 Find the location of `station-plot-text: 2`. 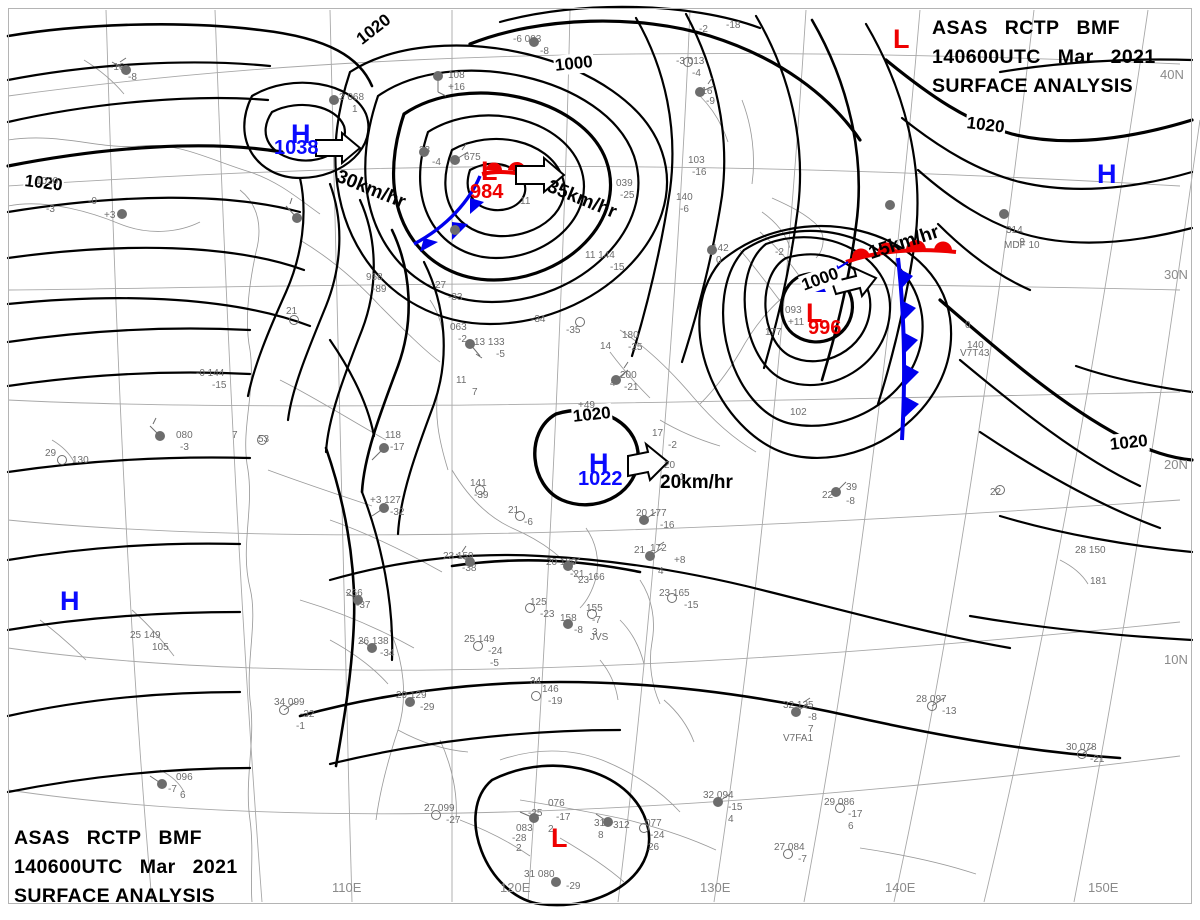

station-plot-text: 2 is located at coordinates (519, 848).